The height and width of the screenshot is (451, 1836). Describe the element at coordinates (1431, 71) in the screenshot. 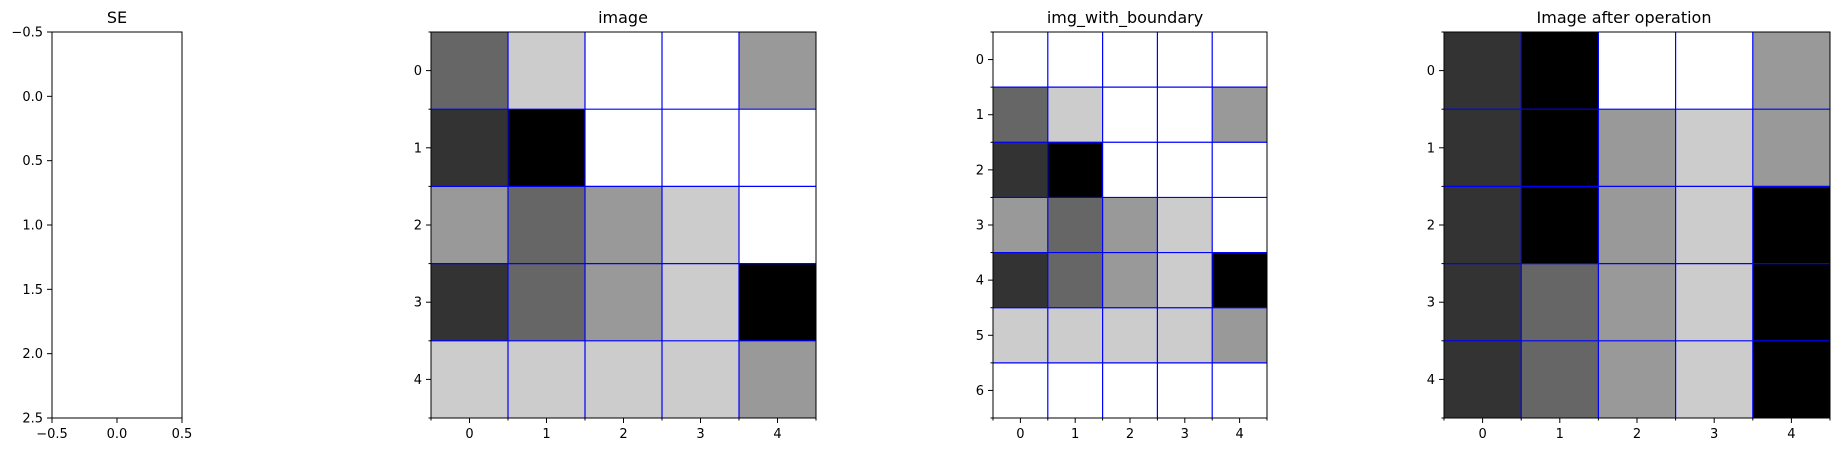

I see `y-tick-label-image-after-operation-0: 0` at that location.